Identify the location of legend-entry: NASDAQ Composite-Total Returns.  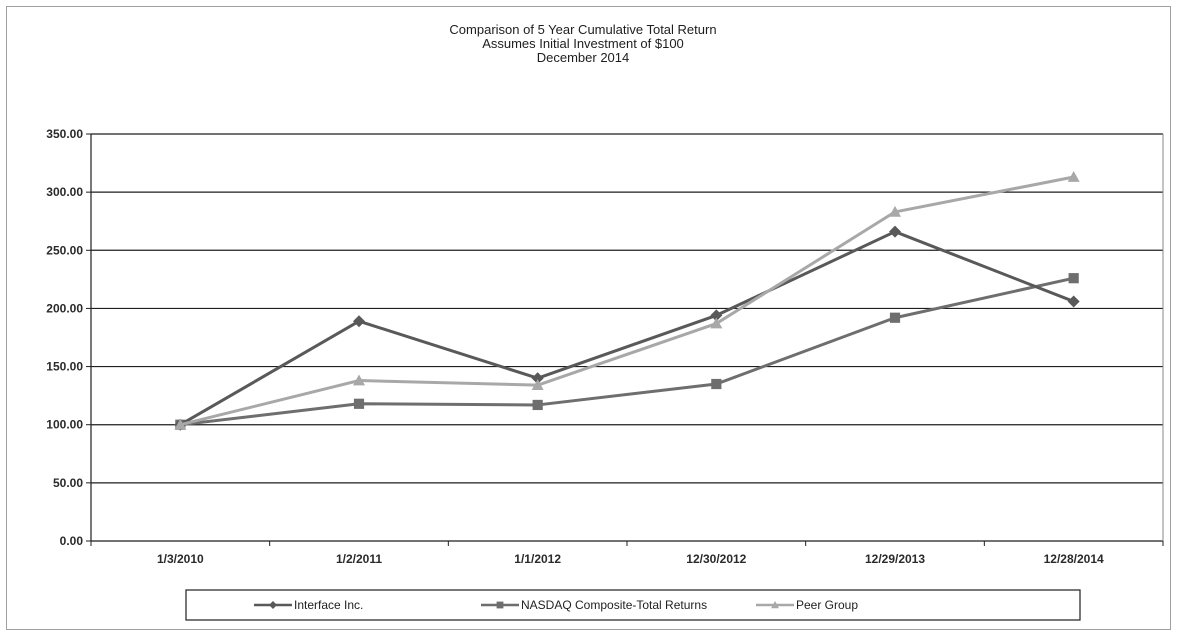
(594, 605).